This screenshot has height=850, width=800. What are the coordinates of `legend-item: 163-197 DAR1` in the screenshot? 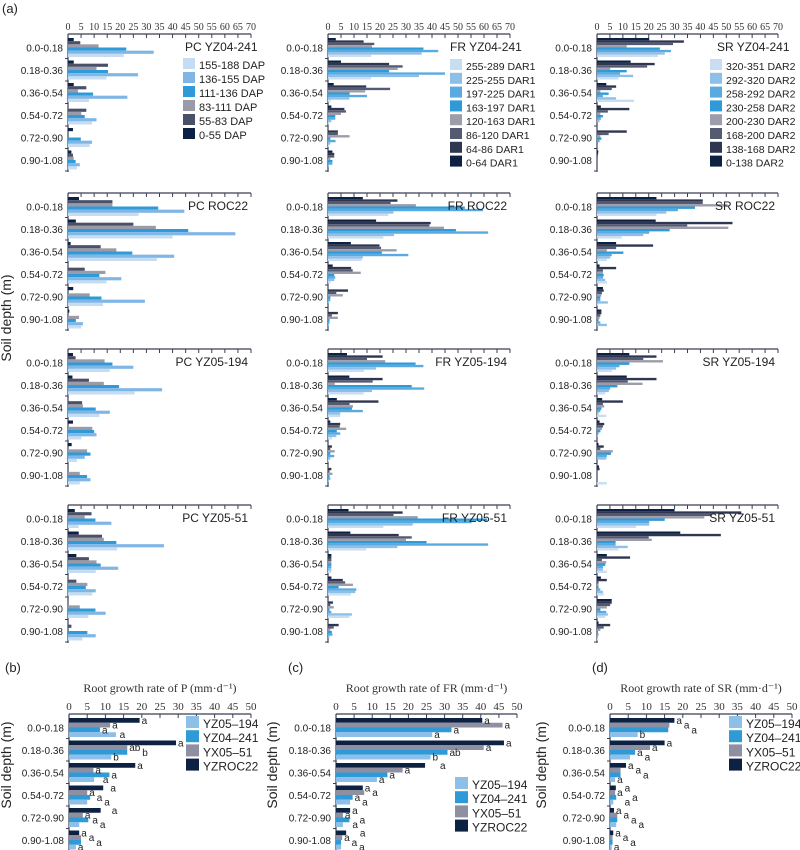 It's located at (493, 107).